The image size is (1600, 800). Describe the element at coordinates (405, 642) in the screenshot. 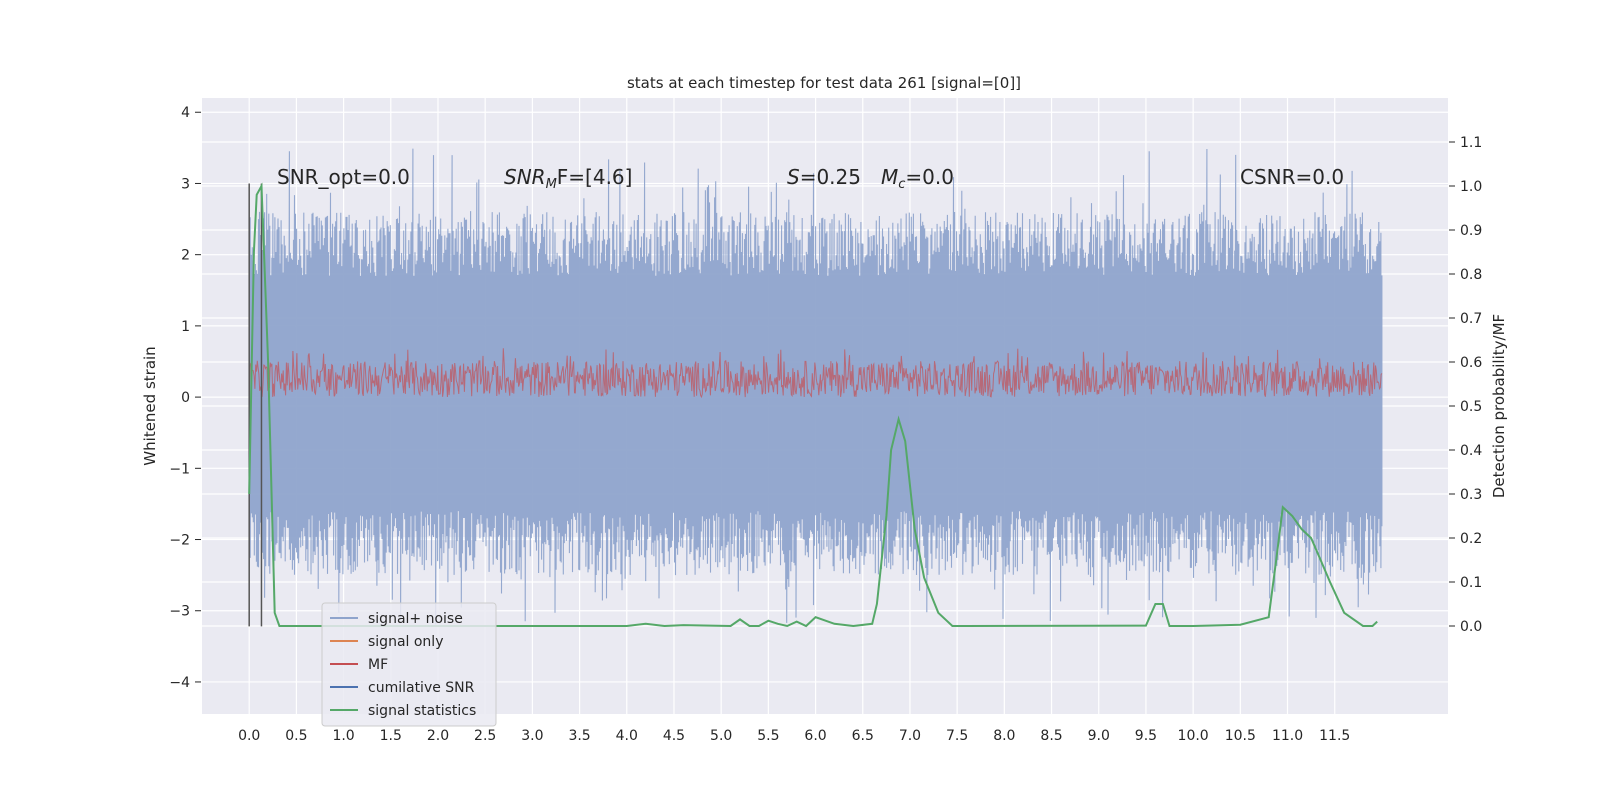

I see `legend-label: signal only` at that location.